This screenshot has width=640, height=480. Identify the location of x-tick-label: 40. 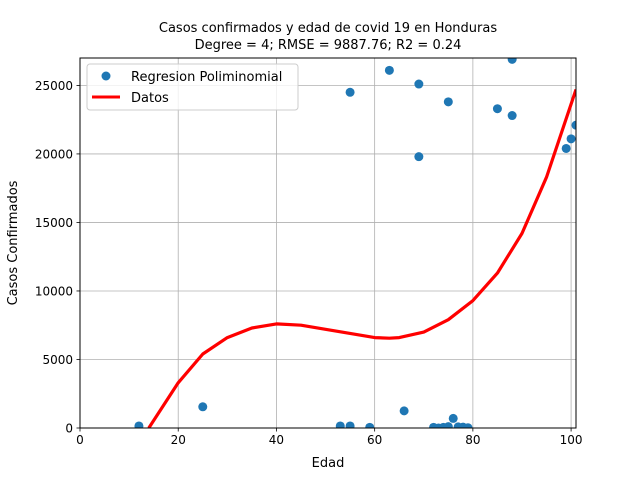
(276, 440).